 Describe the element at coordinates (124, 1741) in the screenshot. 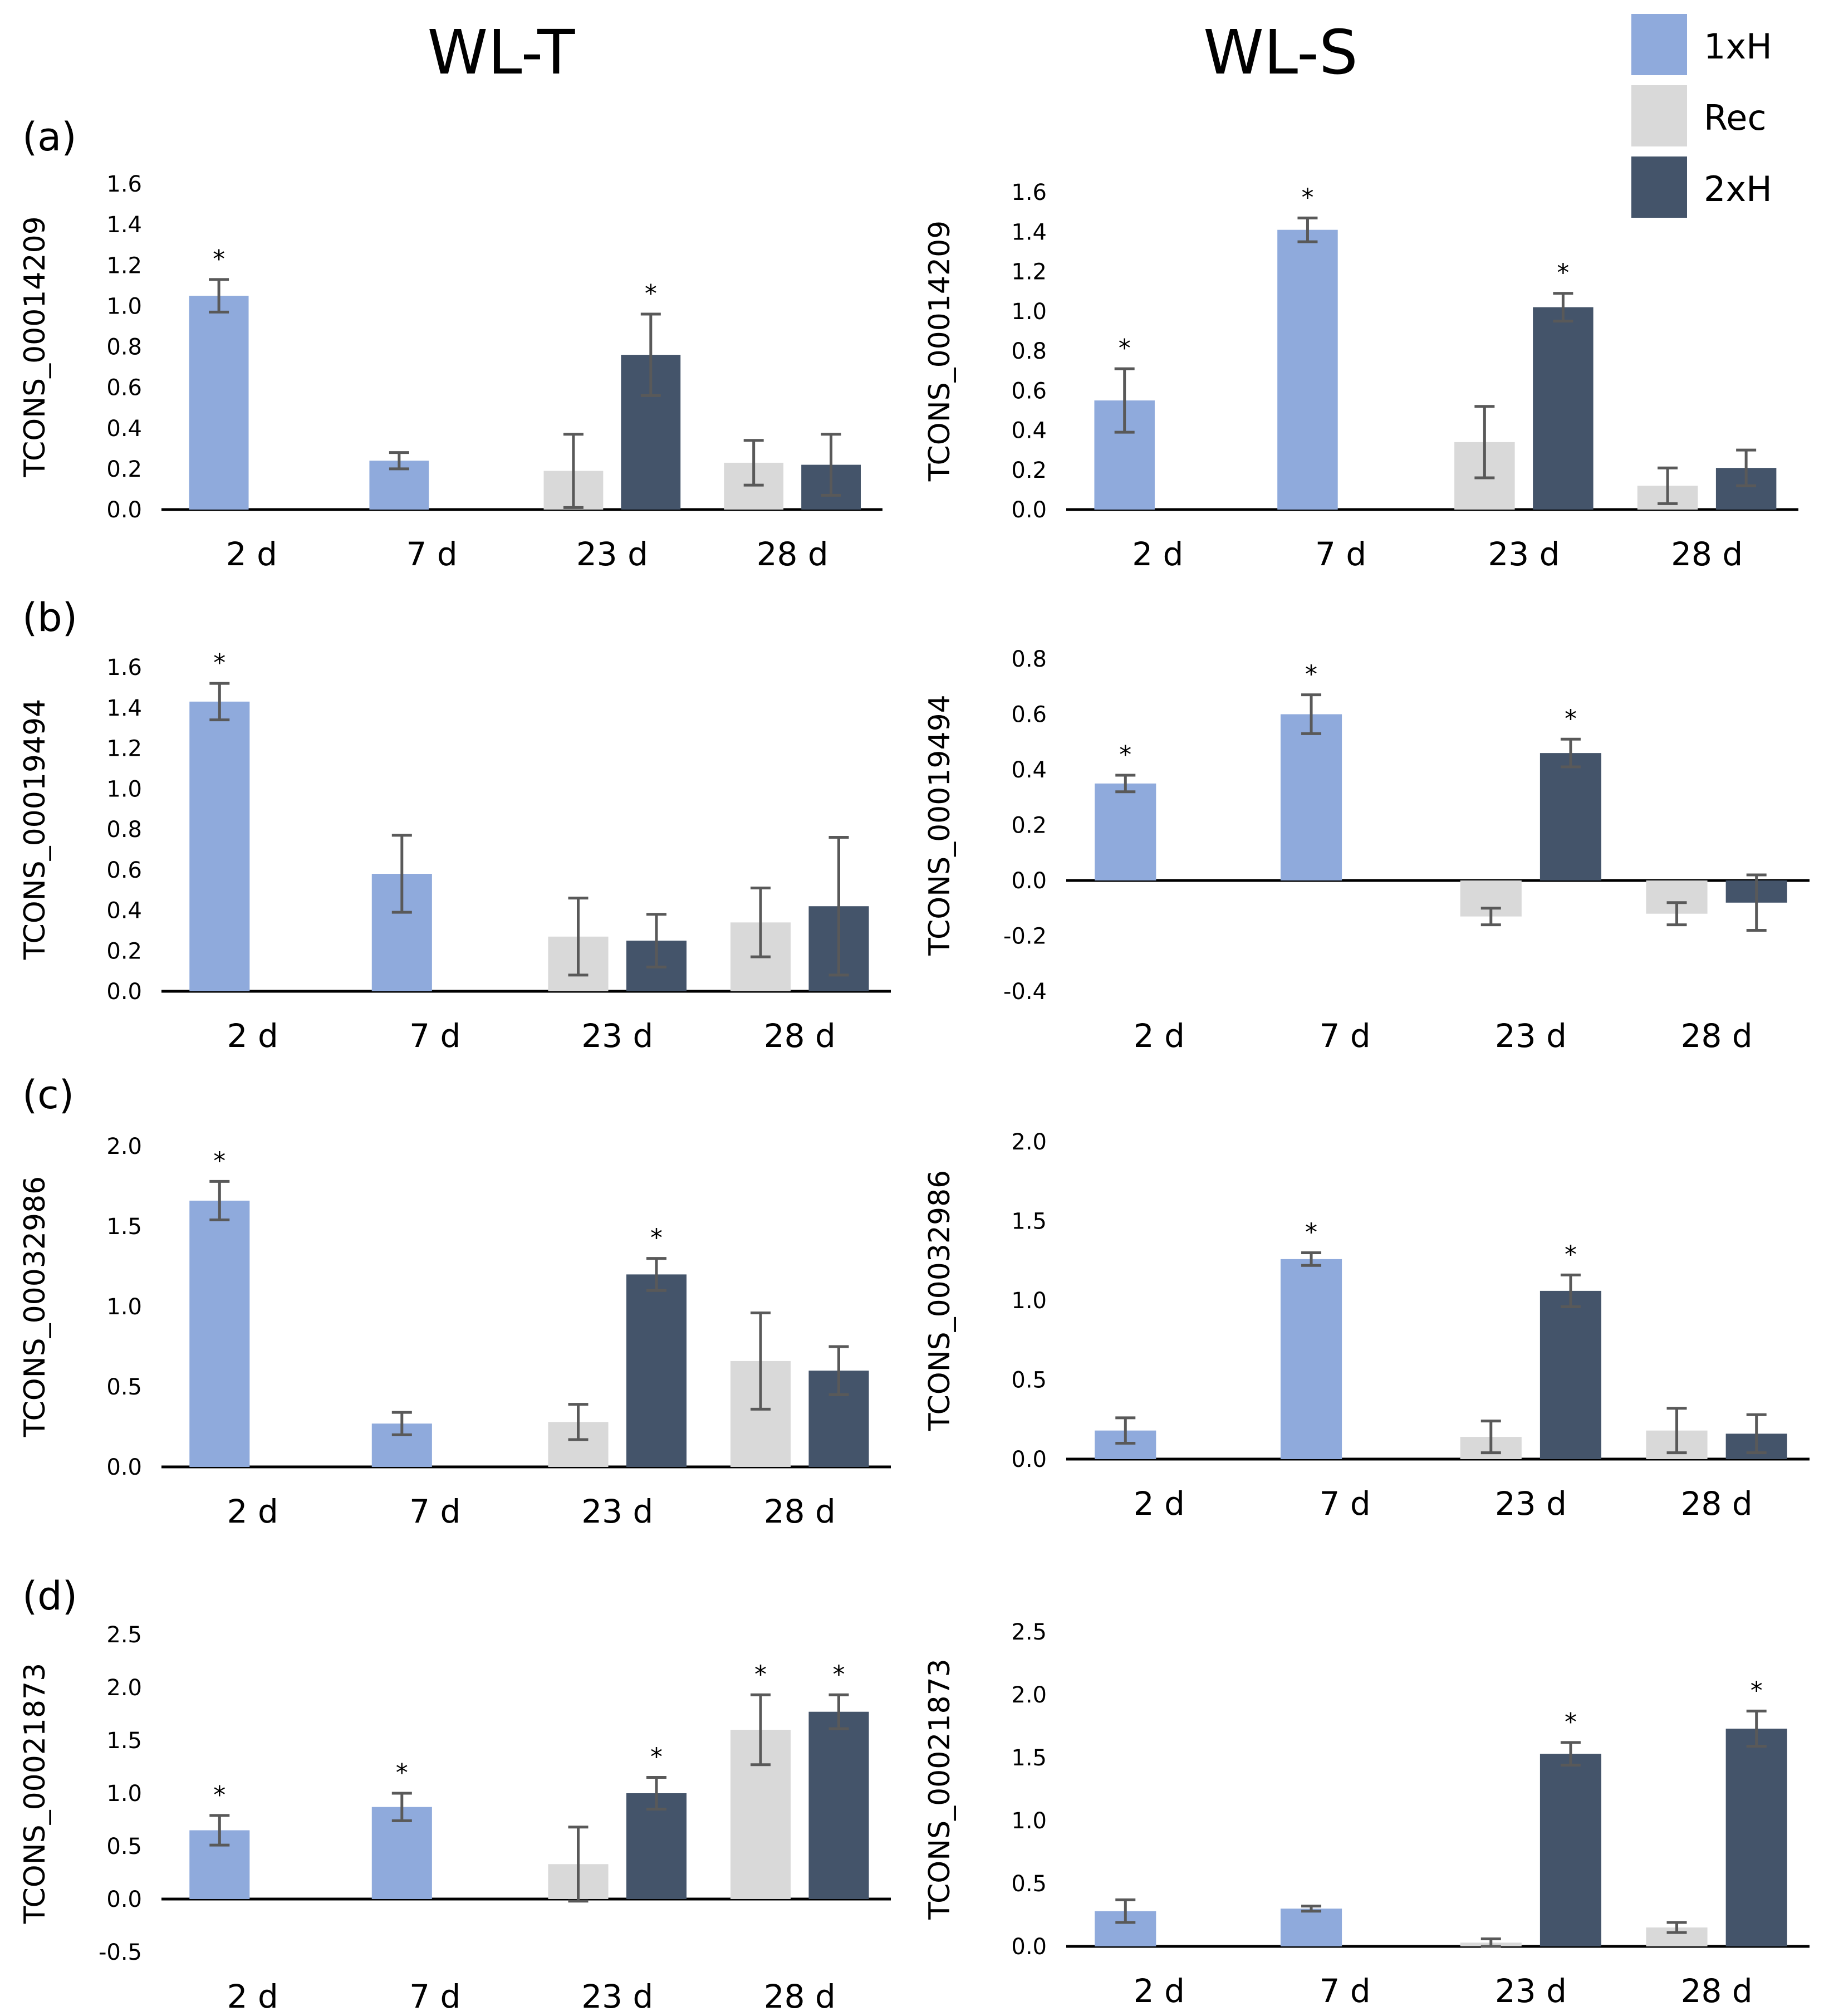

I see `y-tick-label: 1.5` at that location.